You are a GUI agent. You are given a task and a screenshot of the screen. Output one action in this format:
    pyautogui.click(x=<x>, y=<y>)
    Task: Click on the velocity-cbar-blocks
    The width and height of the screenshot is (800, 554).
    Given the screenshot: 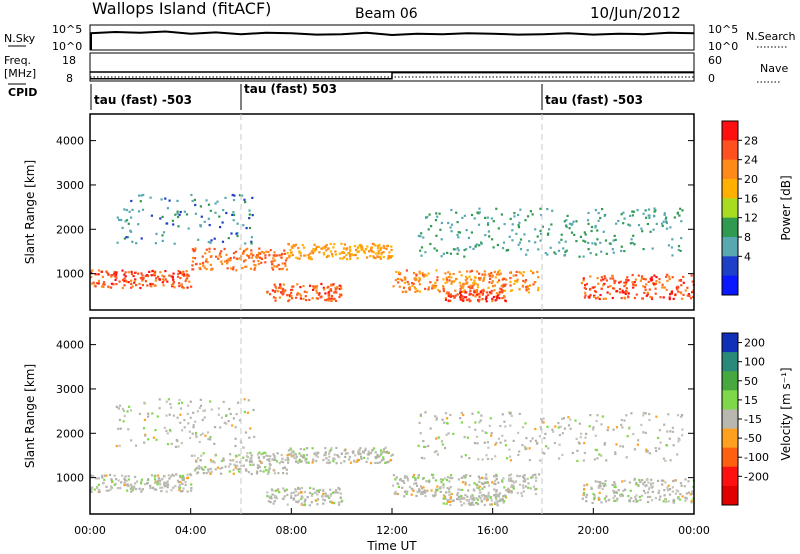 What is the action you would take?
    pyautogui.click(x=730, y=419)
    